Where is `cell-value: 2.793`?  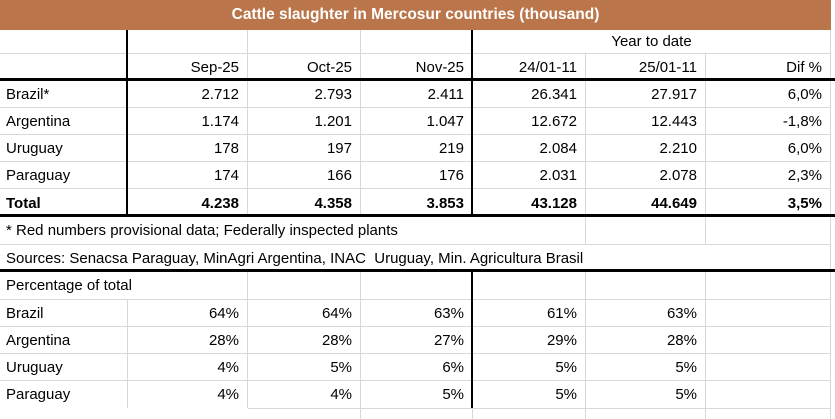
cell-value: 2.793 is located at coordinates (304, 94).